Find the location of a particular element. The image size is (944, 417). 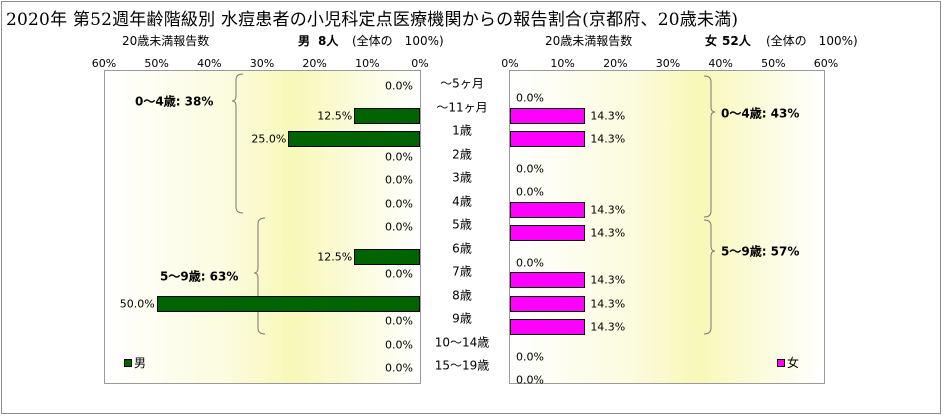

male-x-tick: 30% is located at coordinates (262, 63).